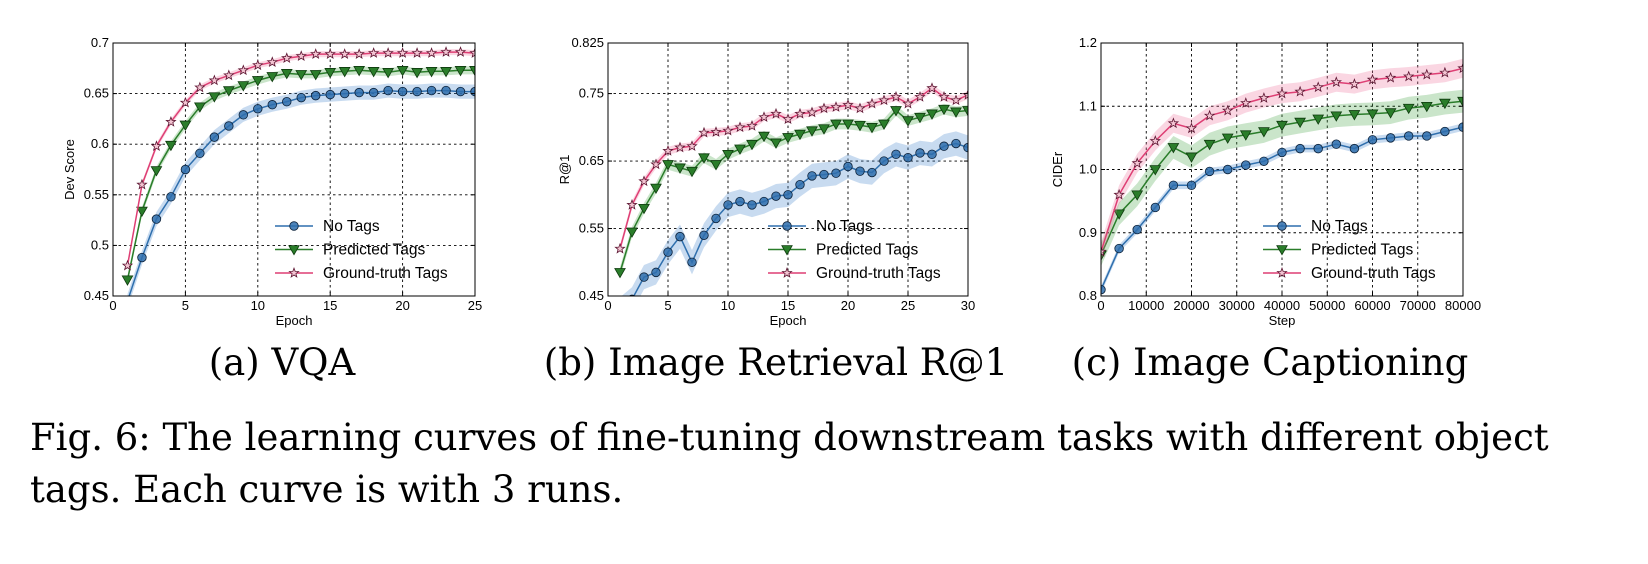  What do you see at coordinates (1327, 305) in the screenshot?
I see `p3-xtick-label-5: 50000` at bounding box center [1327, 305].